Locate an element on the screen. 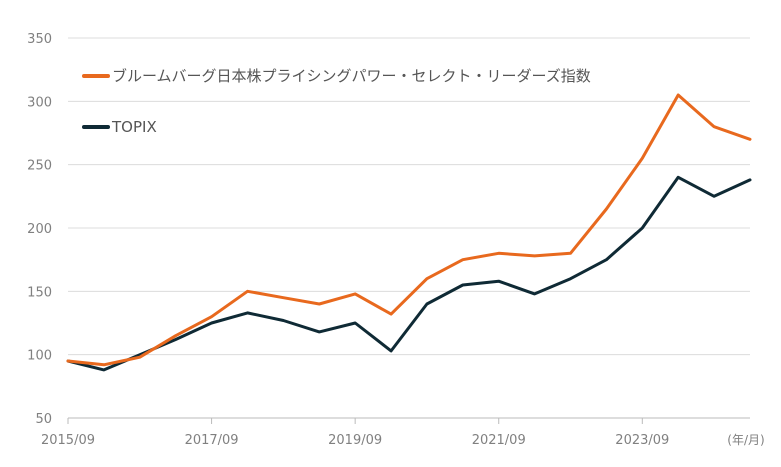 The width and height of the screenshot is (781, 467). y-tick-label: 350 is located at coordinates (39, 39).